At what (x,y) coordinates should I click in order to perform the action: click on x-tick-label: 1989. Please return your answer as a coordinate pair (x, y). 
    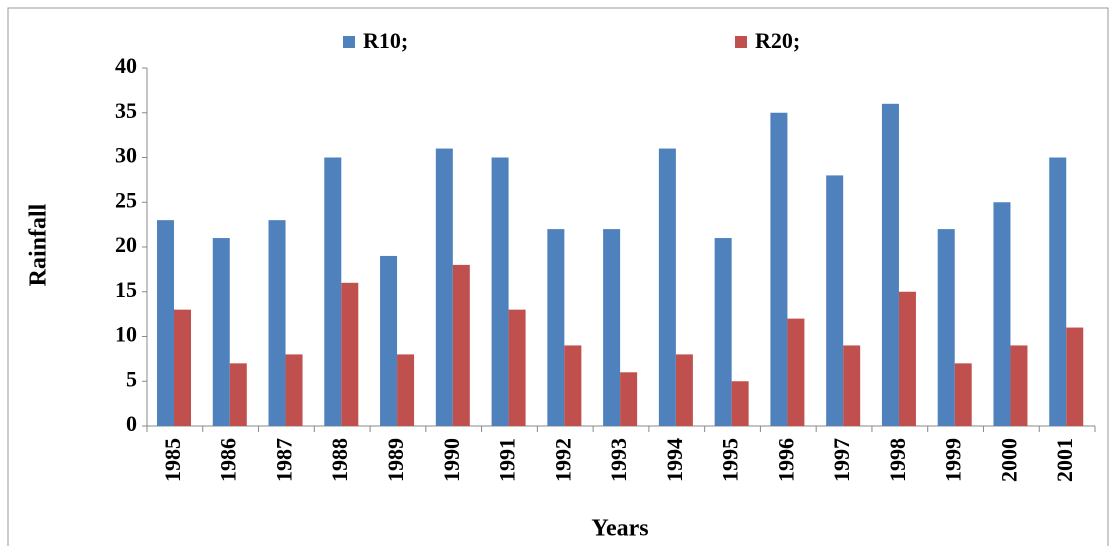
    Looking at the image, I should click on (395, 460).